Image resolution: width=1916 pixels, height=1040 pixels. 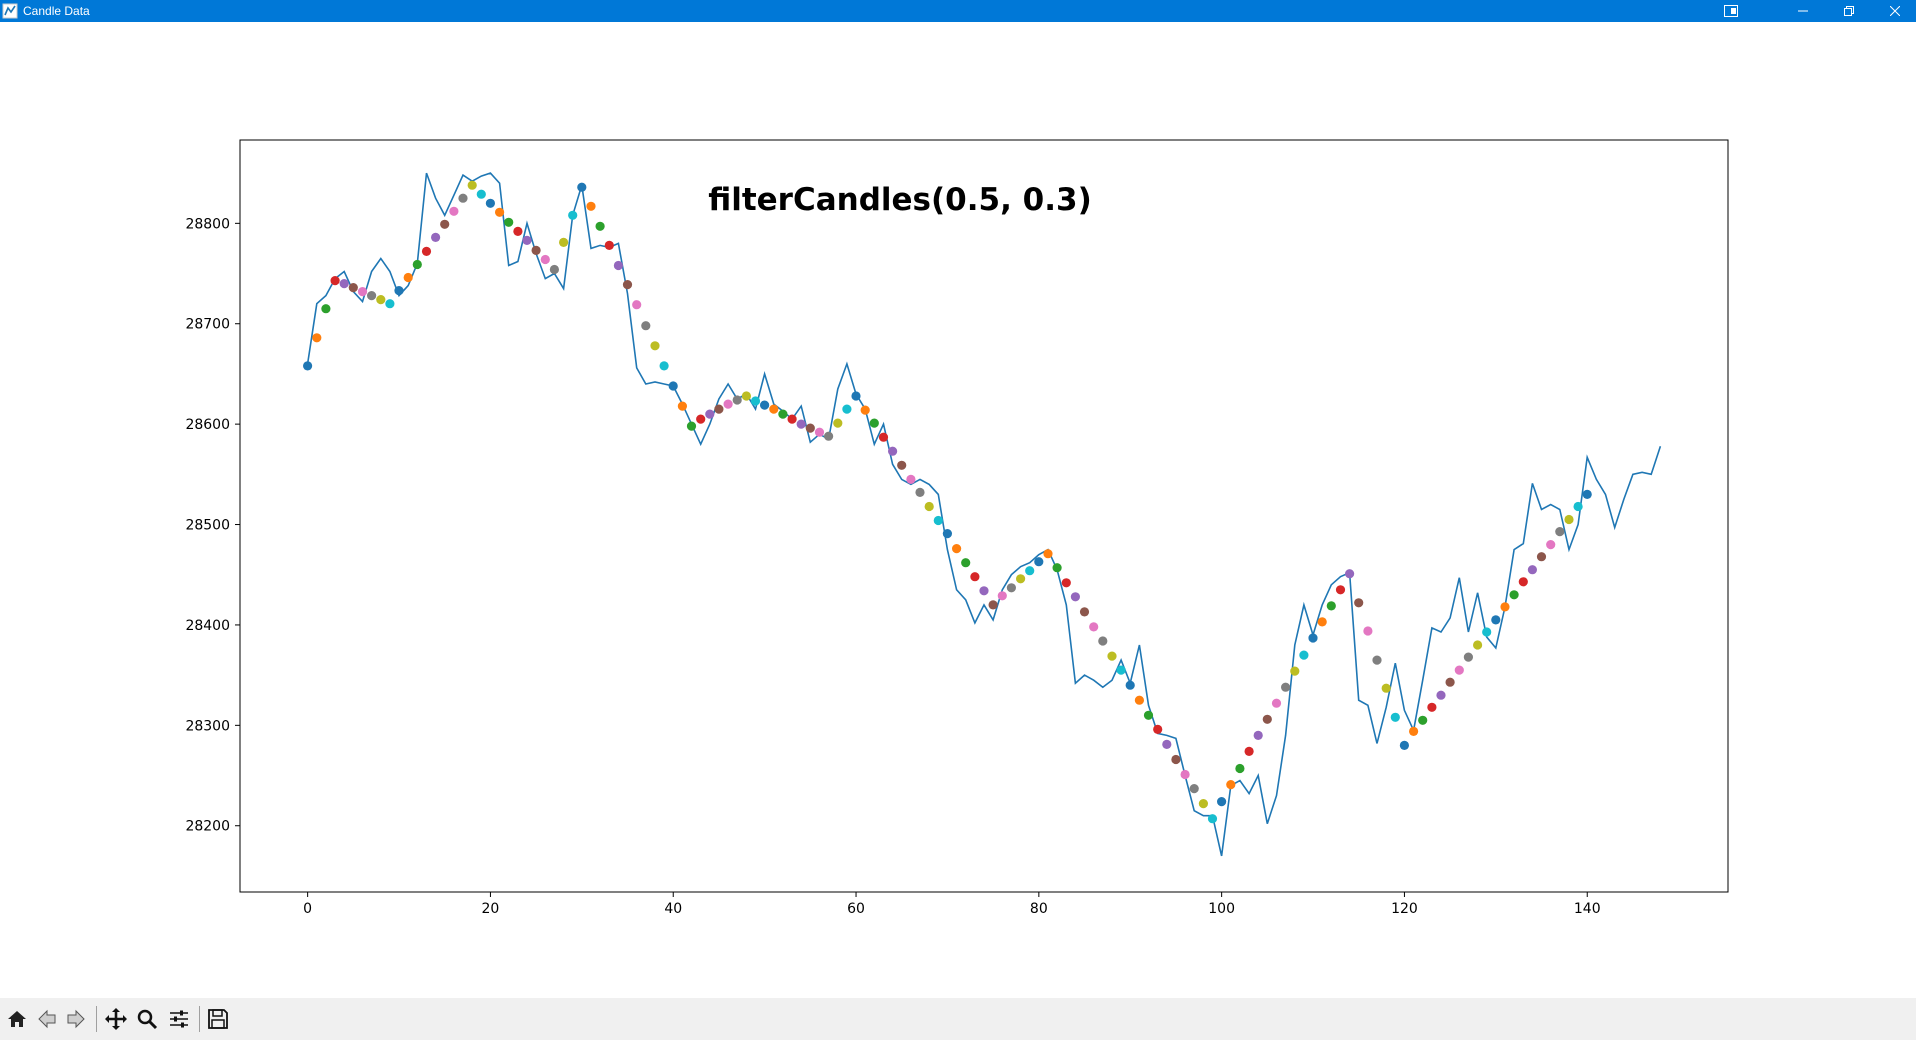 What do you see at coordinates (207, 325) in the screenshot?
I see `y-tick-label: 28700` at bounding box center [207, 325].